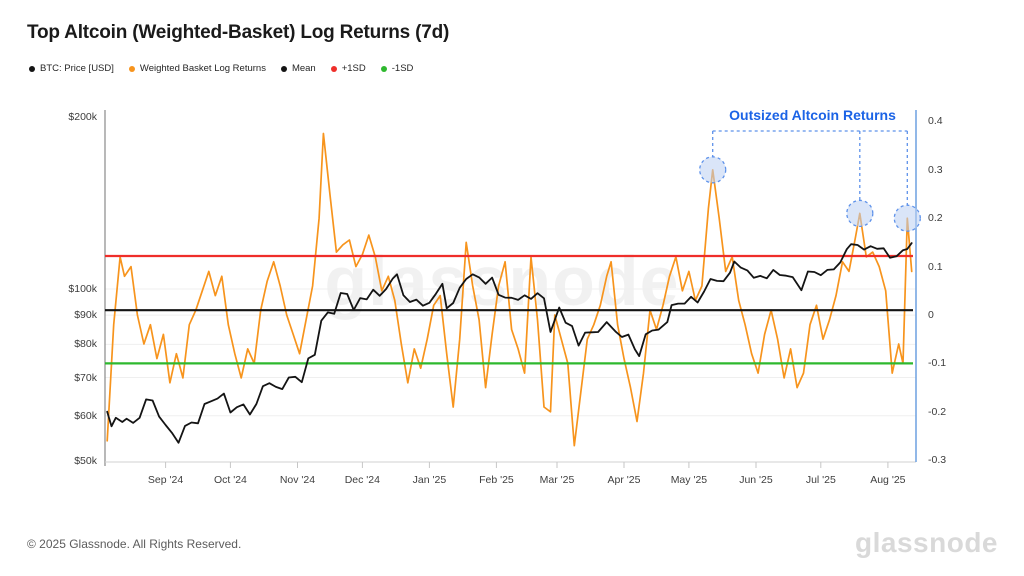 The width and height of the screenshot is (1024, 576). Describe the element at coordinates (85, 315) in the screenshot. I see `left-axis-tick-label: $90k` at that location.